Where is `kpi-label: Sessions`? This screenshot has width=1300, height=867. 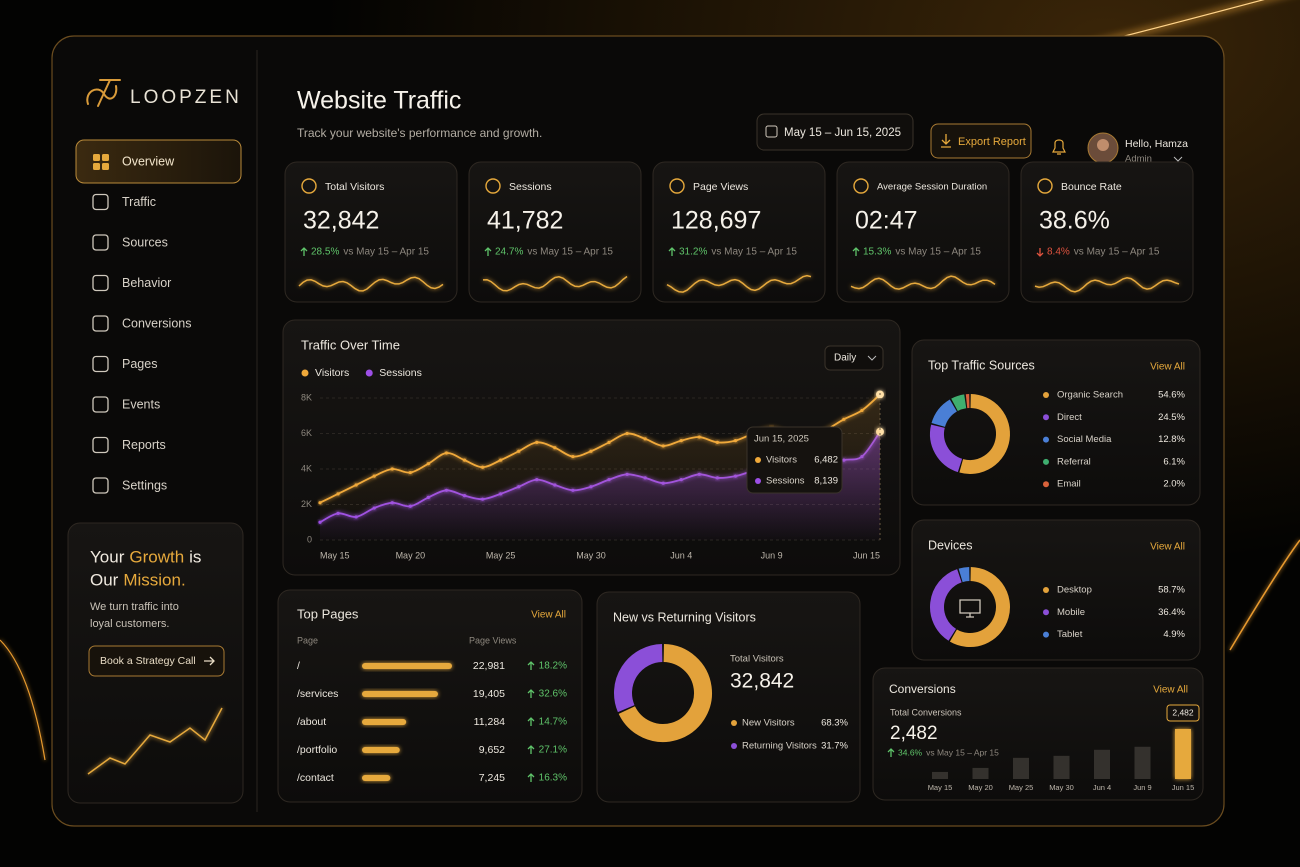
kpi-label: Sessions is located at coordinates (530, 187).